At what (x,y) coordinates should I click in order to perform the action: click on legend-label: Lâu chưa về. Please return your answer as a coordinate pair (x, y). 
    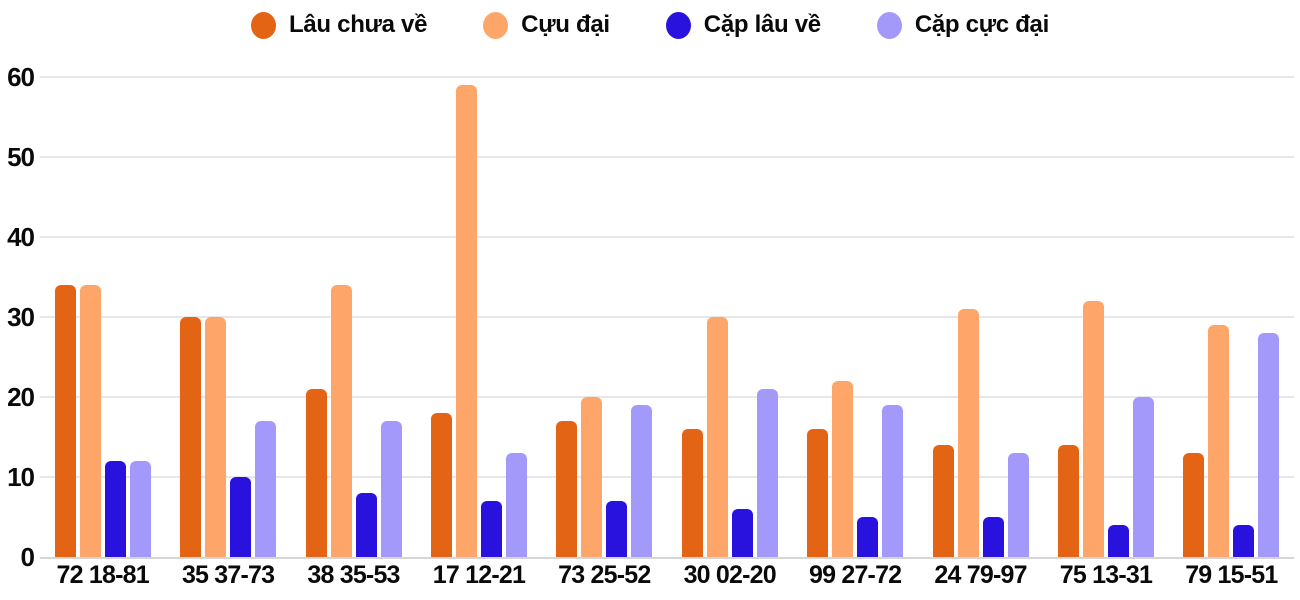
    Looking at the image, I should click on (358, 24).